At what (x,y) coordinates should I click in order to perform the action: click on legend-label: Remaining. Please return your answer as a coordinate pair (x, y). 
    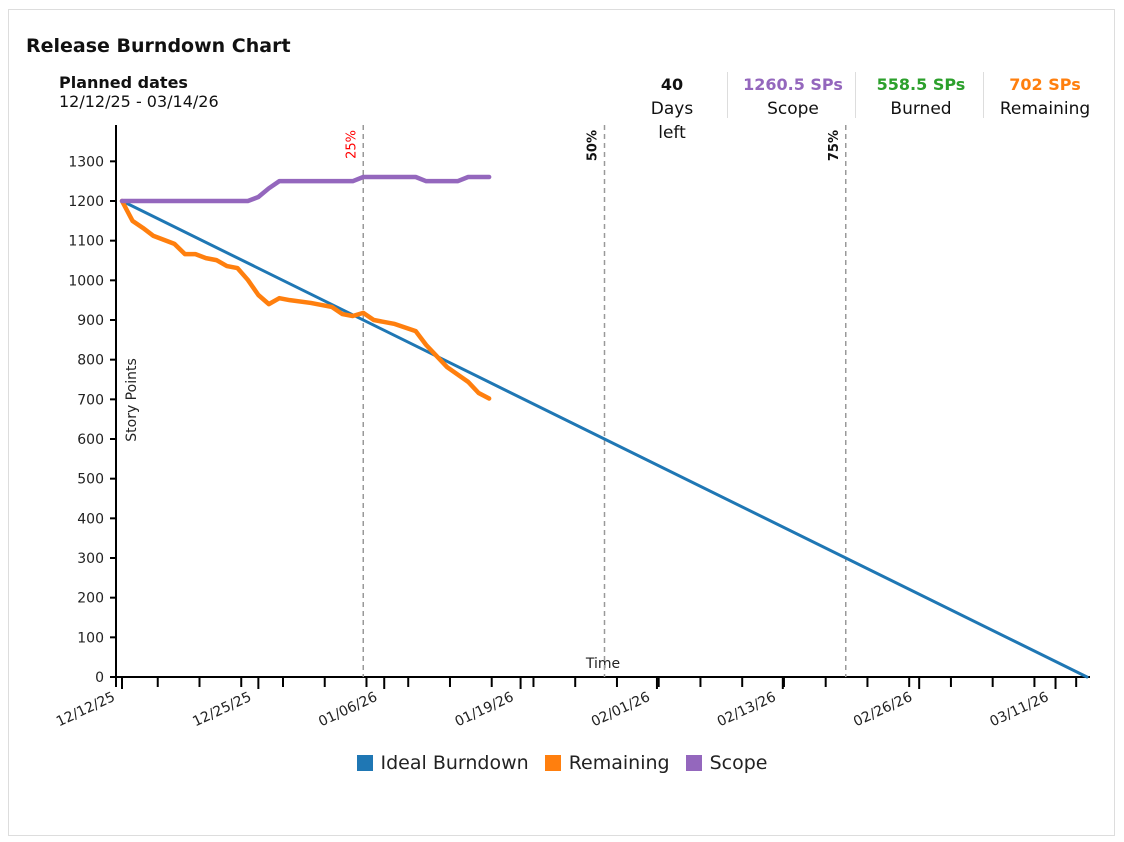
    Looking at the image, I should click on (619, 763).